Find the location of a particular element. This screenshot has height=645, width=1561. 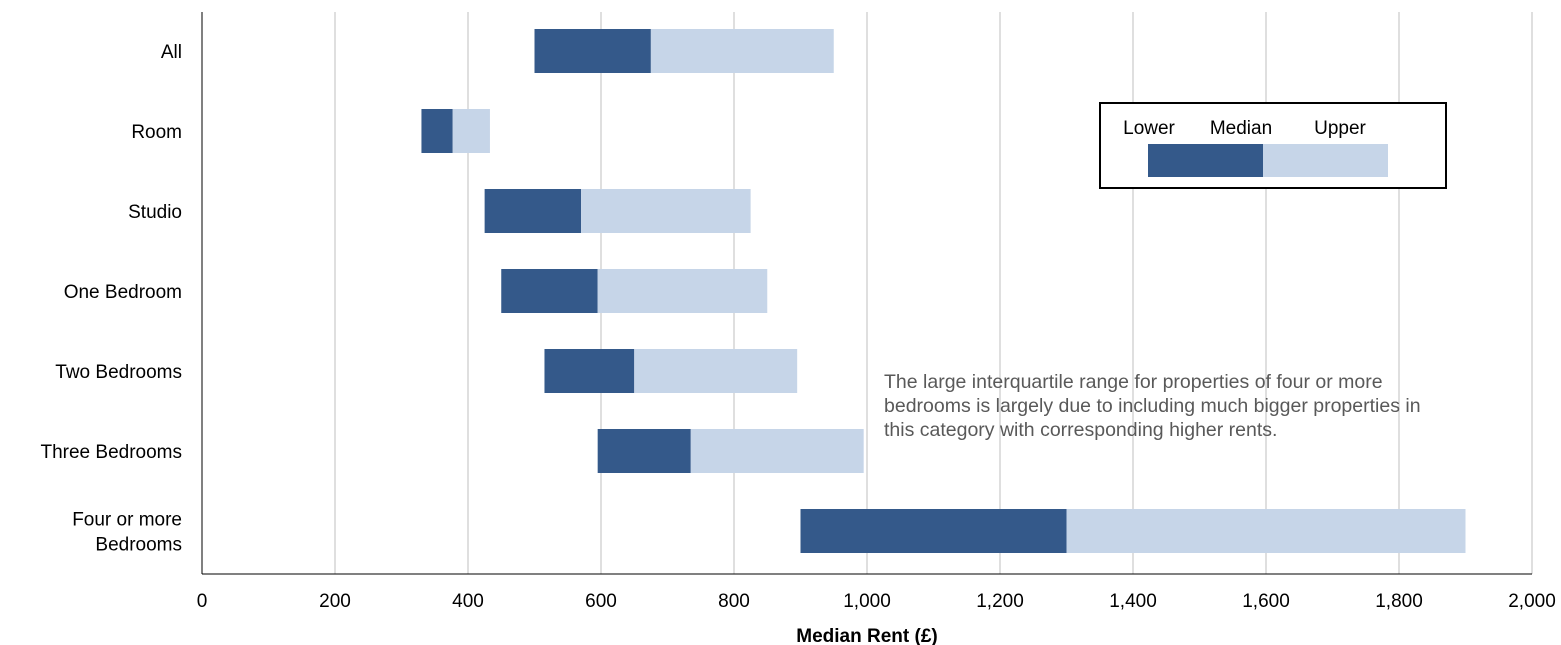

bar-median-upper-two-bedrooms is located at coordinates (716, 371).